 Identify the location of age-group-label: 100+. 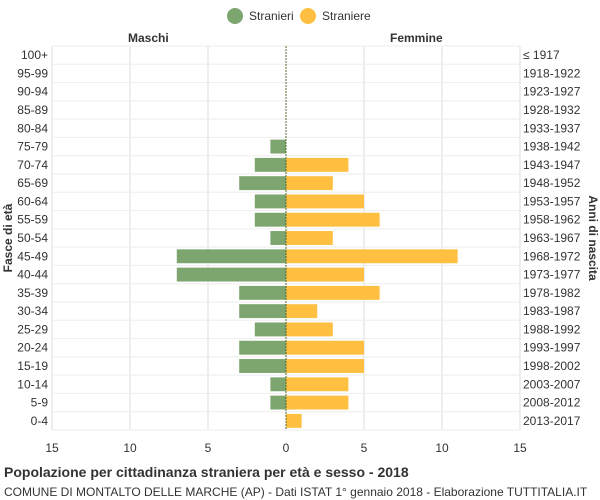
(34, 55).